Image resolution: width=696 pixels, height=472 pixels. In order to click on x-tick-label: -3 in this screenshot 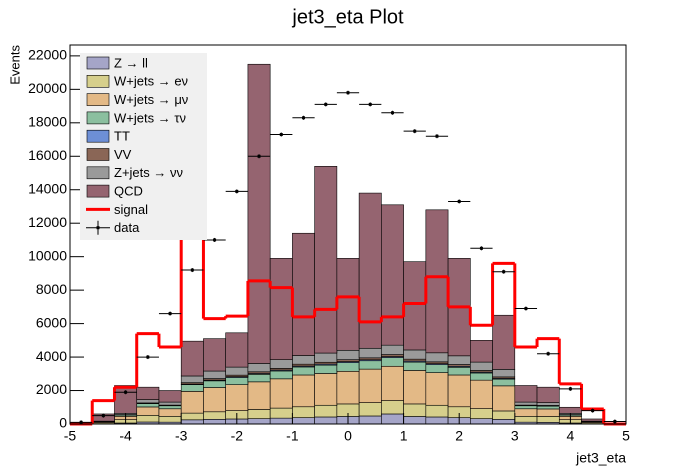, I will do `click(181, 436)`.